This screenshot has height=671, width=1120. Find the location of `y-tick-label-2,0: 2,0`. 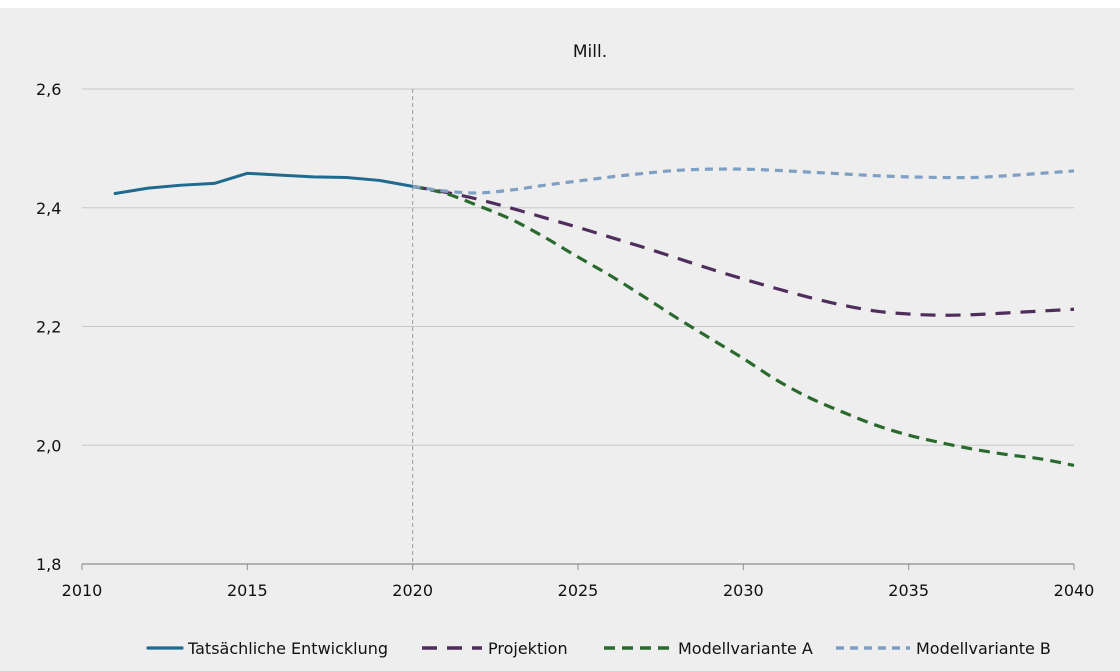

y-tick-label-2,0: 2,0 is located at coordinates (48, 445).